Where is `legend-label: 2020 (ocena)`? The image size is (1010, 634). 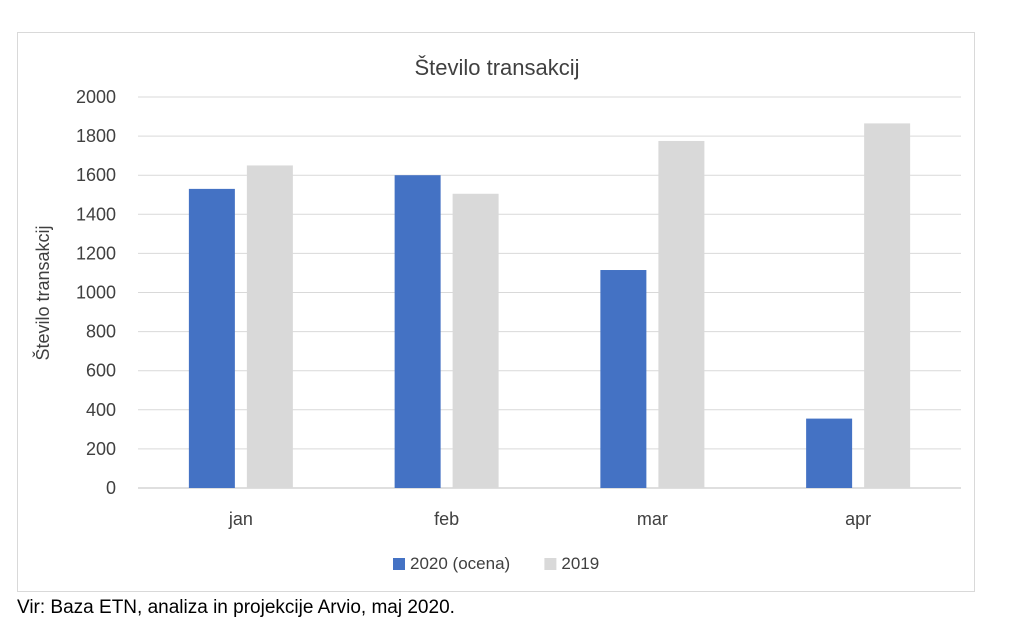
legend-label: 2020 (ocena) is located at coordinates (460, 563).